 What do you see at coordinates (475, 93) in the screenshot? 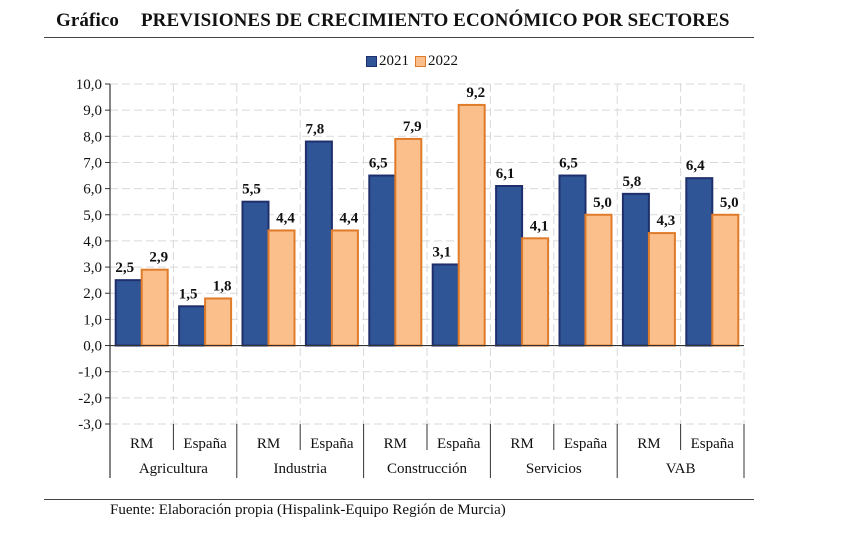
I see `data-label-2022: 9,2` at bounding box center [475, 93].